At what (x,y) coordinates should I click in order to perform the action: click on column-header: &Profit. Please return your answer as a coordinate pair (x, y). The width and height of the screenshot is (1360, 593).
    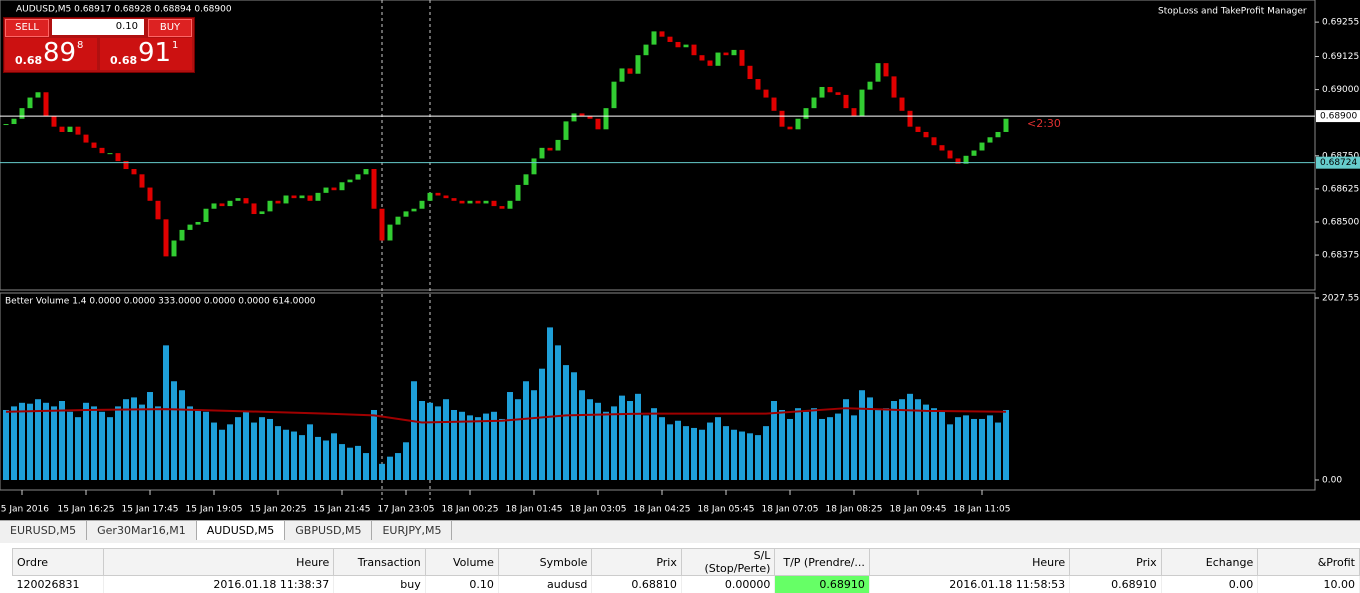
    Looking at the image, I should click on (1309, 562).